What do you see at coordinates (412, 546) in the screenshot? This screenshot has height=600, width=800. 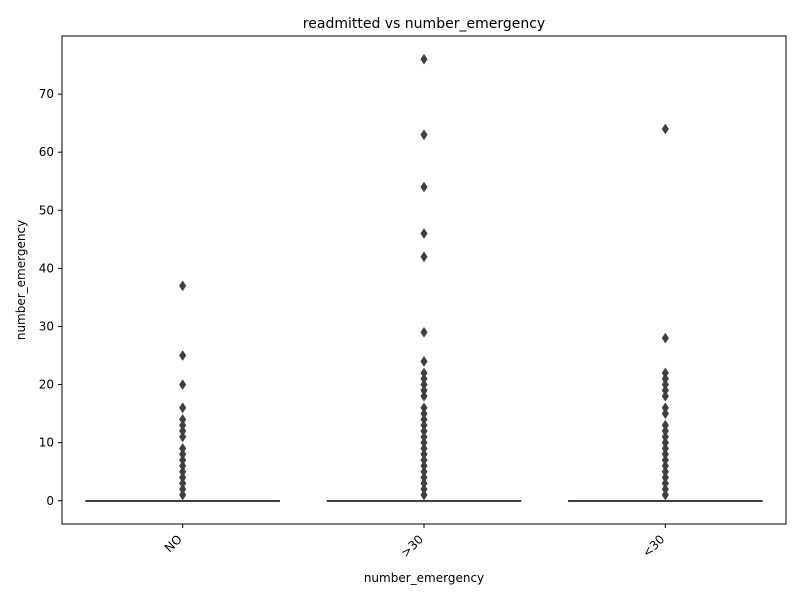 I see `x-tick-label: >30` at bounding box center [412, 546].